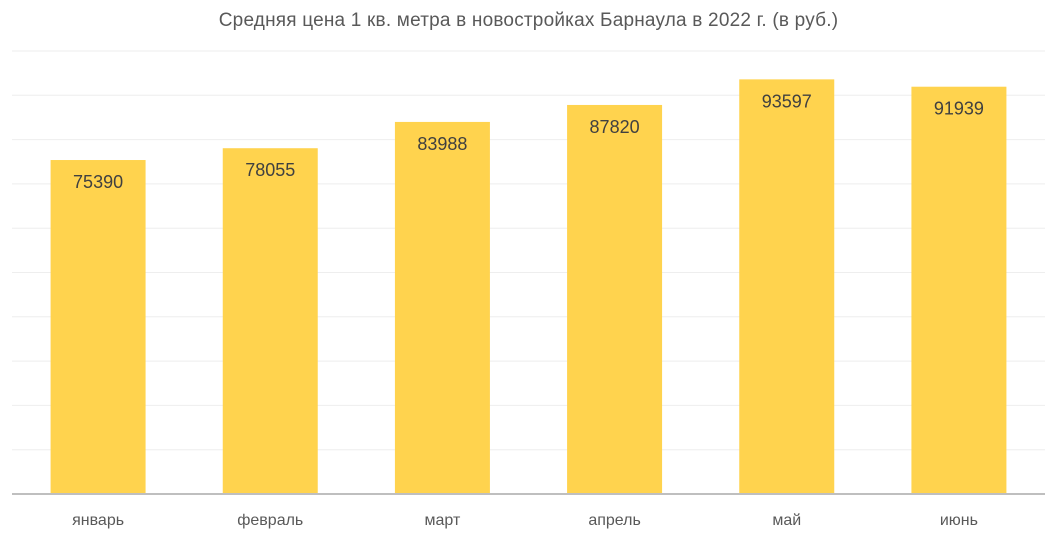  Describe the element at coordinates (787, 101) in the screenshot. I see `data-label-5: 93597` at that location.